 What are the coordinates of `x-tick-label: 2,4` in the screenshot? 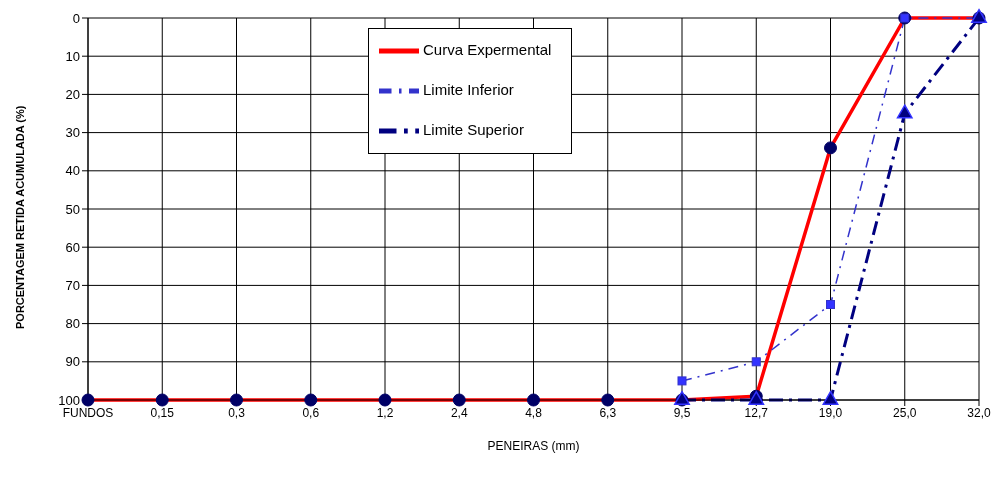 It's located at (459, 412).